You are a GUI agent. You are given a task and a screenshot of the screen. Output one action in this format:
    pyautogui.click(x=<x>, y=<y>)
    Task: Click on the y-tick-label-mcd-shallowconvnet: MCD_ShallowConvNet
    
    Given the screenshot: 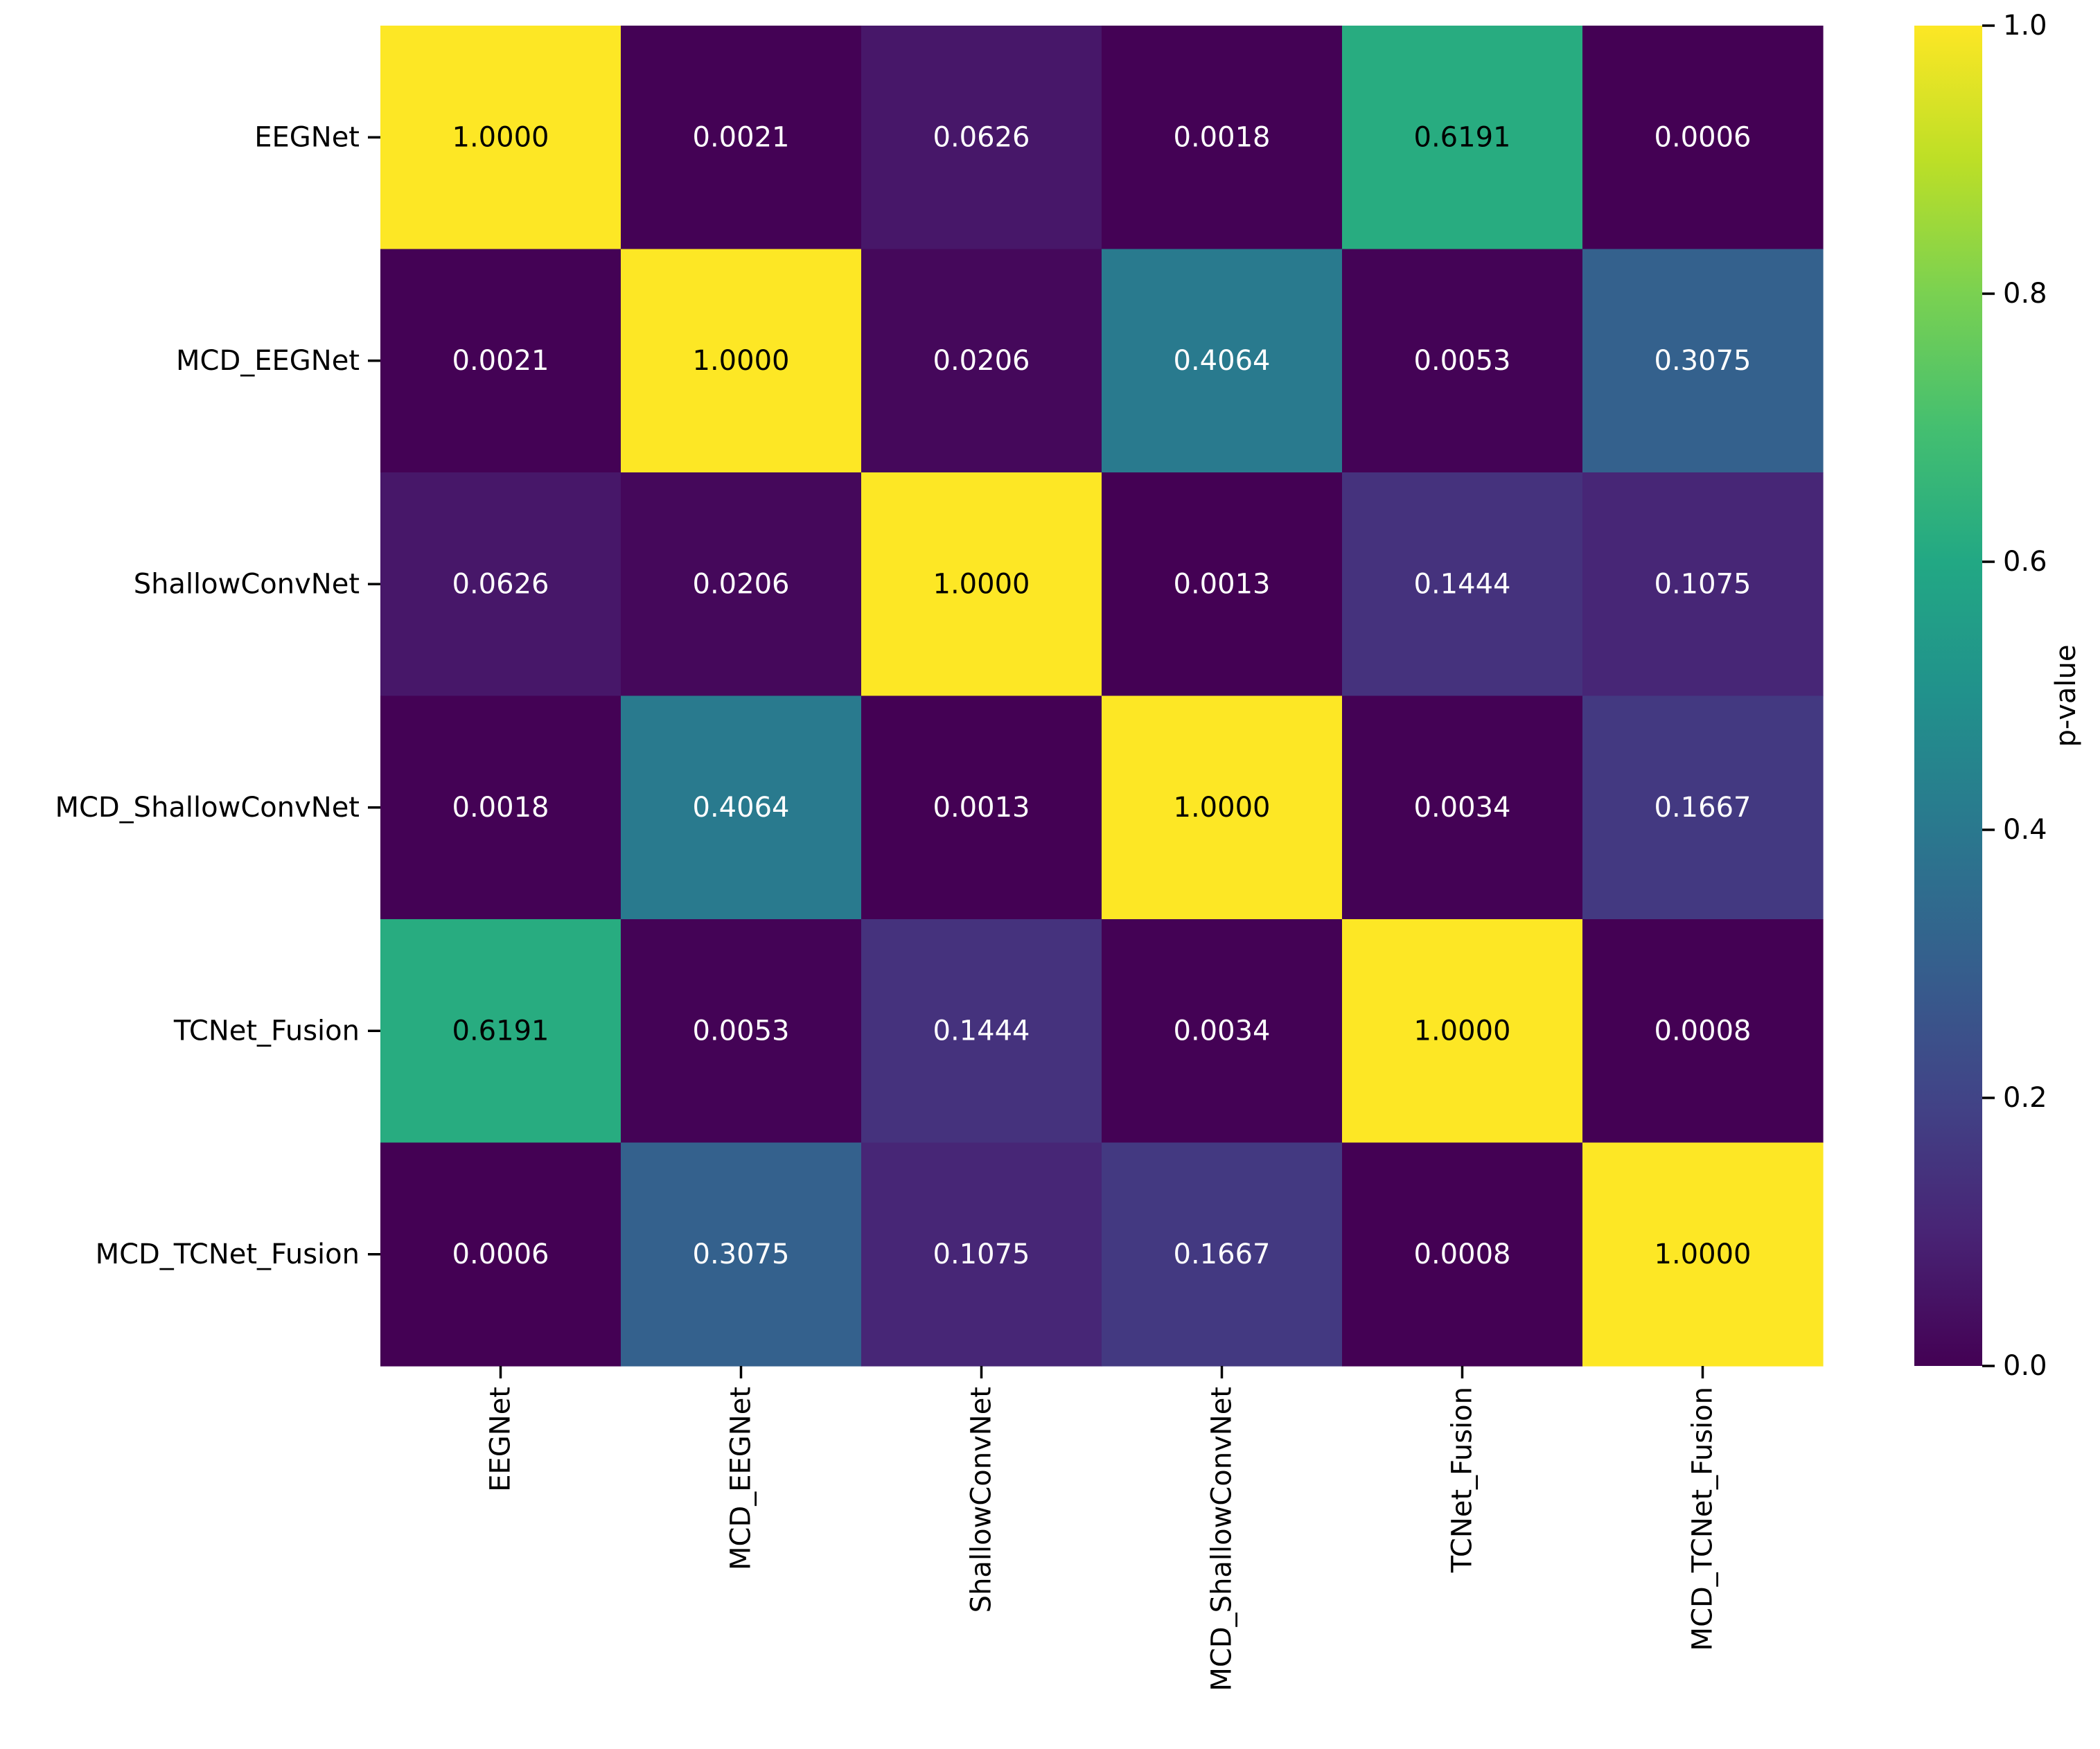 What is the action you would take?
    pyautogui.click(x=207, y=808)
    